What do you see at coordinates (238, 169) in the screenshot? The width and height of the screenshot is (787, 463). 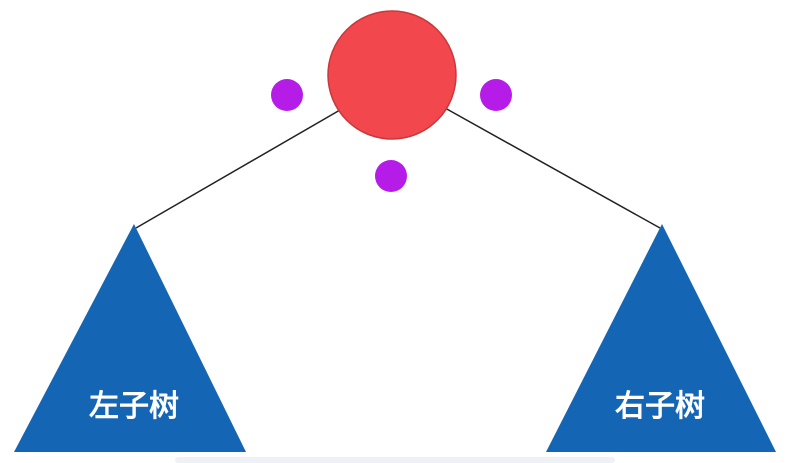 I see `edge-left` at bounding box center [238, 169].